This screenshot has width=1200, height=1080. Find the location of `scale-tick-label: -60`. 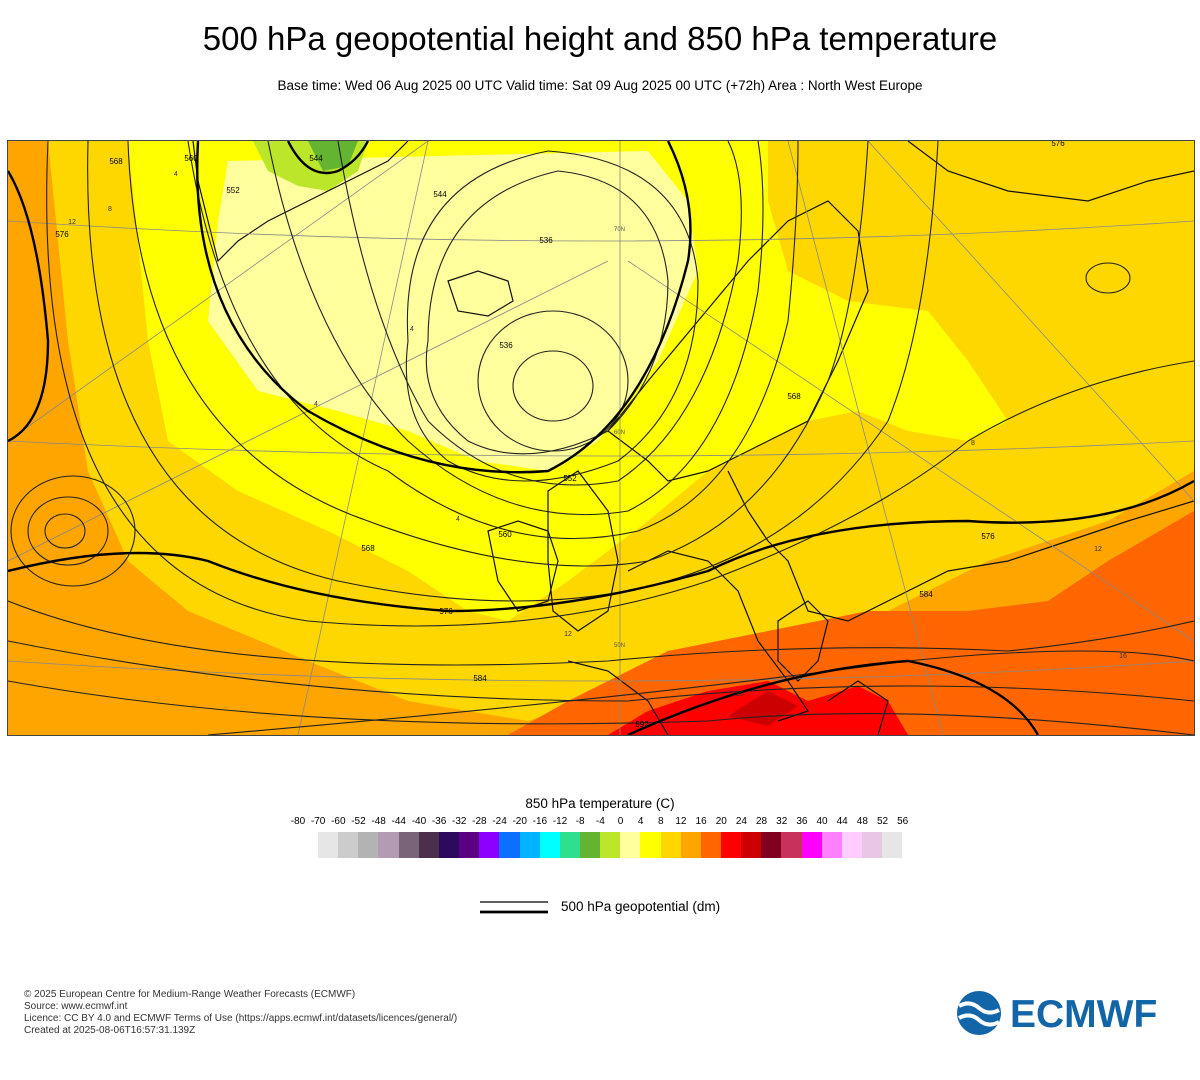

scale-tick-label: -60 is located at coordinates (338, 821).